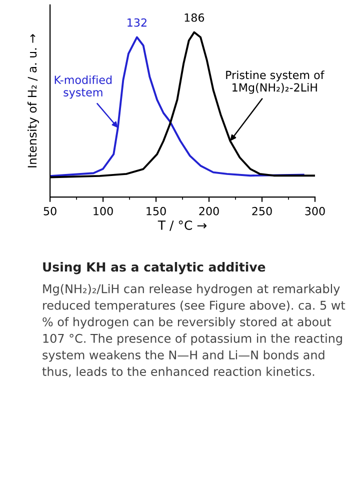 Image resolution: width=350 pixels, height=495 pixels. What do you see at coordinates (33, 101) in the screenshot?
I see `y-axis-title: Intensity of H₂ / a. u. →` at bounding box center [33, 101].